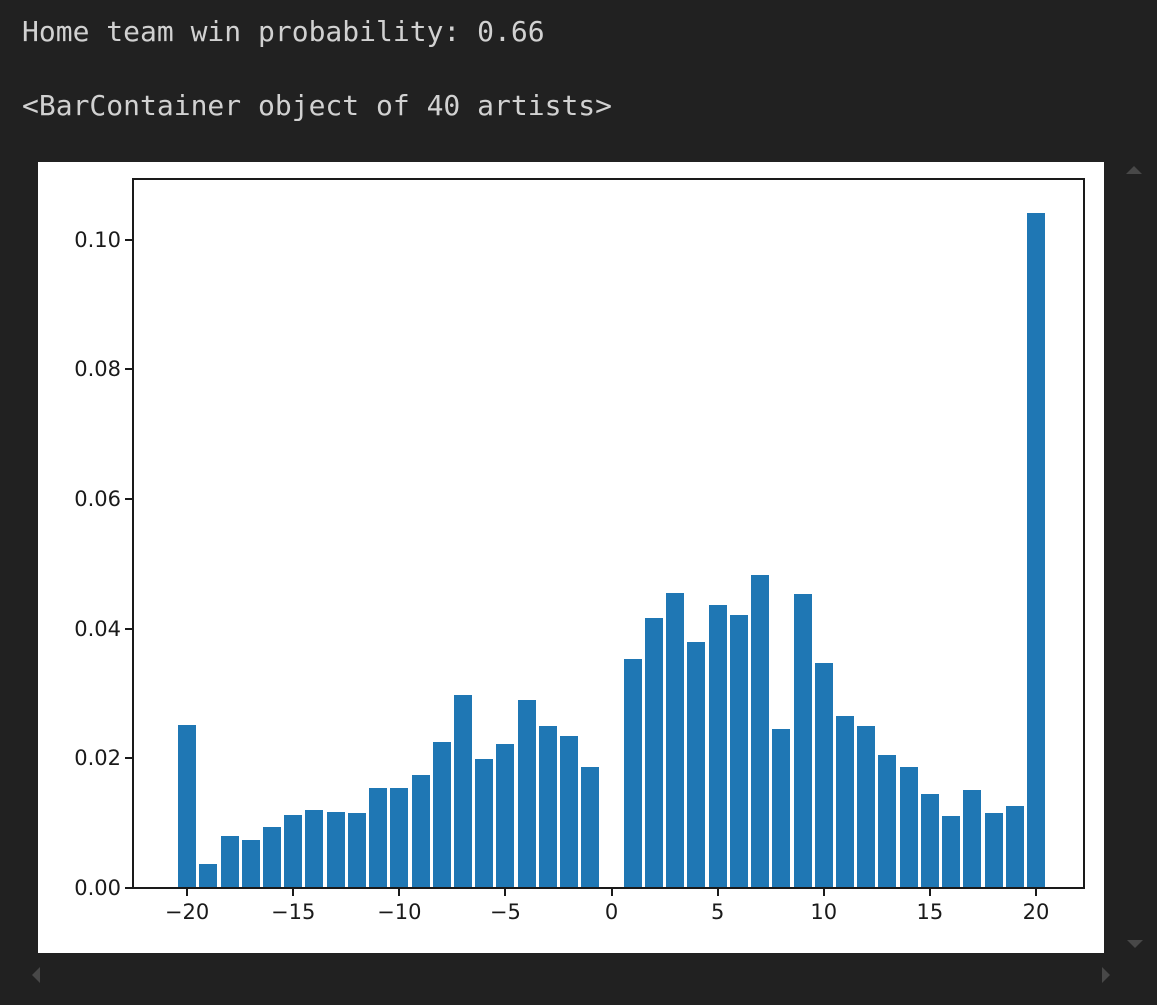  What do you see at coordinates (972, 839) in the screenshot?
I see `bar-x17` at bounding box center [972, 839].